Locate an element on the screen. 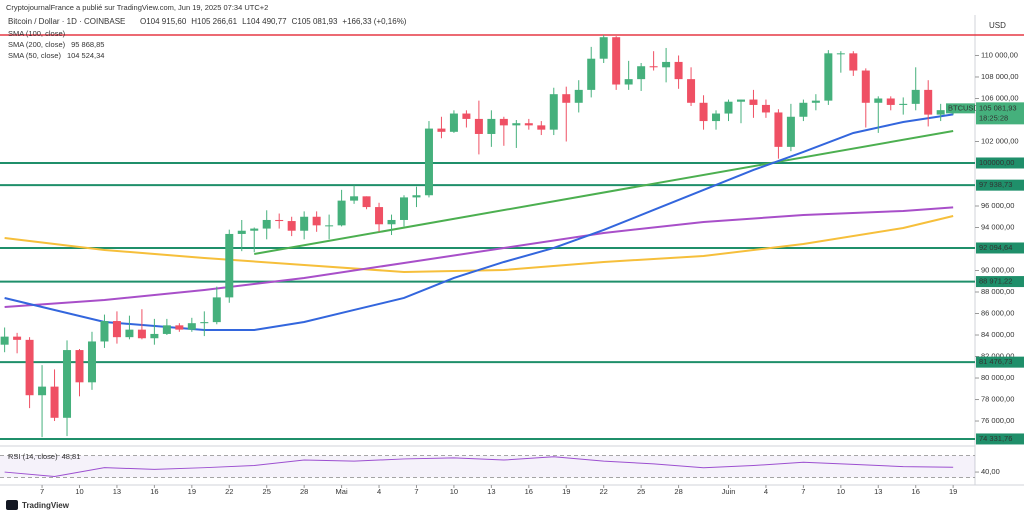 This screenshot has height=520, width=1024. y-tick-label: 110 000,00 is located at coordinates (999, 54).